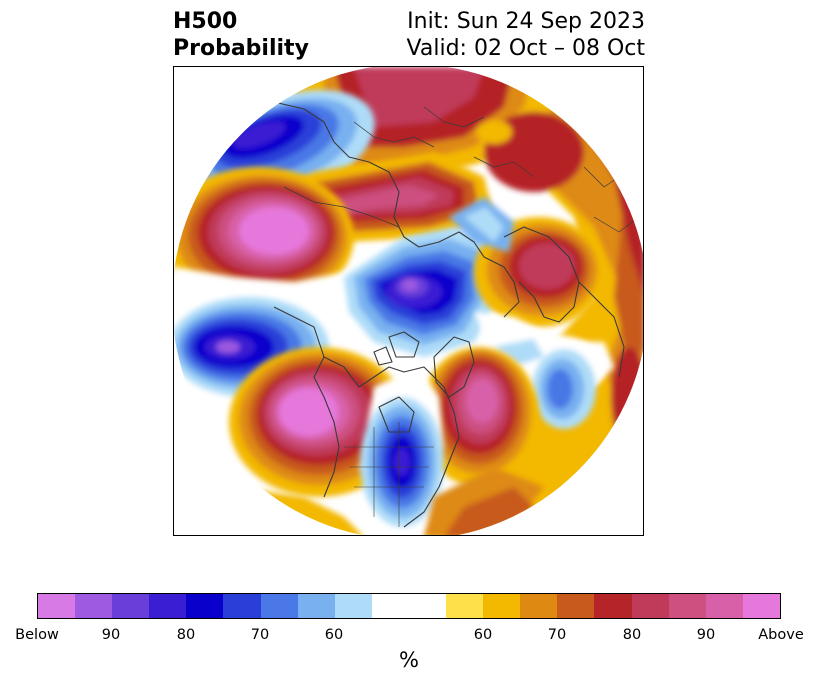  I want to click on colorbar-unit-label: %, so click(409, 660).